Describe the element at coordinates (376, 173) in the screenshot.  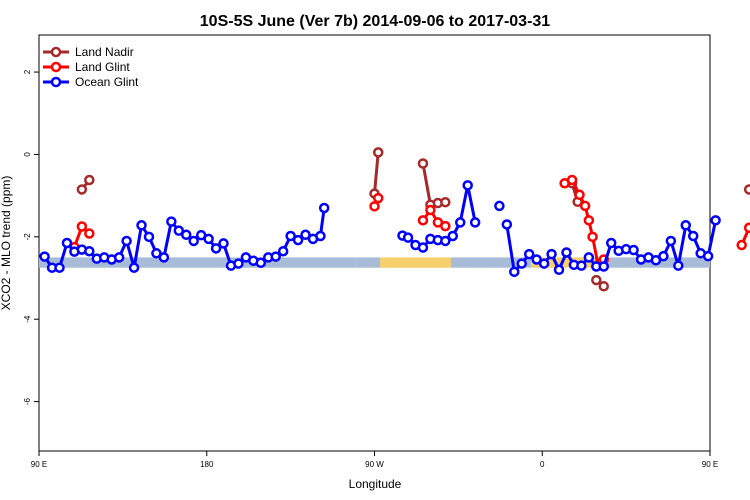
I see `series-line` at that location.